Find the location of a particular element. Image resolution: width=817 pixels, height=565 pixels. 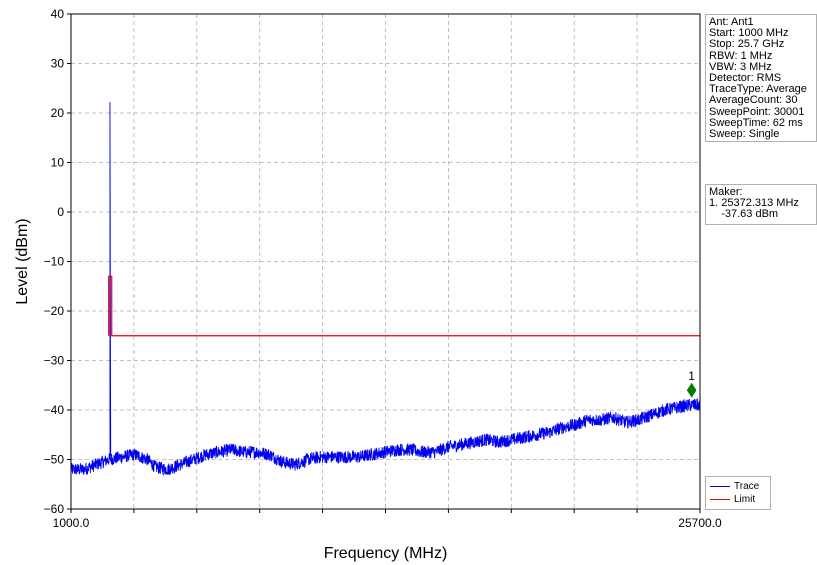

y-tick-label: −30 is located at coordinates (54, 361).